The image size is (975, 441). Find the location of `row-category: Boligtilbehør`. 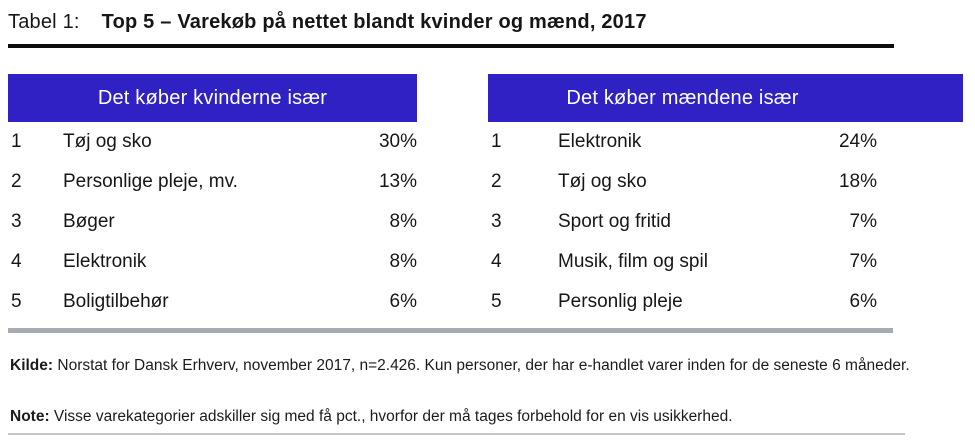

row-category: Boligtilbehør is located at coordinates (116, 301).